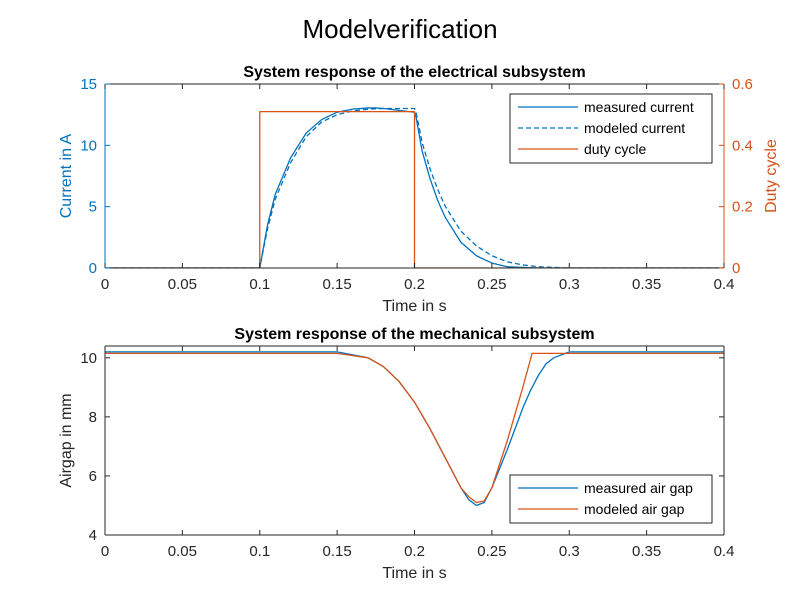 The image size is (800, 605). Describe the element at coordinates (611, 499) in the screenshot. I see `legend-box` at that location.